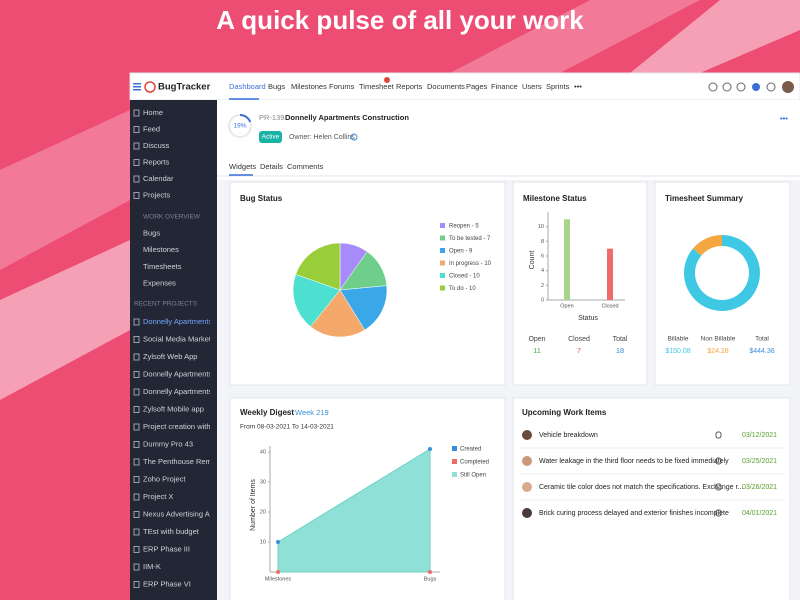 Image resolution: width=800 pixels, height=600 pixels. Describe the element at coordinates (162, 266) in the screenshot. I see `sidebar-item: Timesheets` at that location.